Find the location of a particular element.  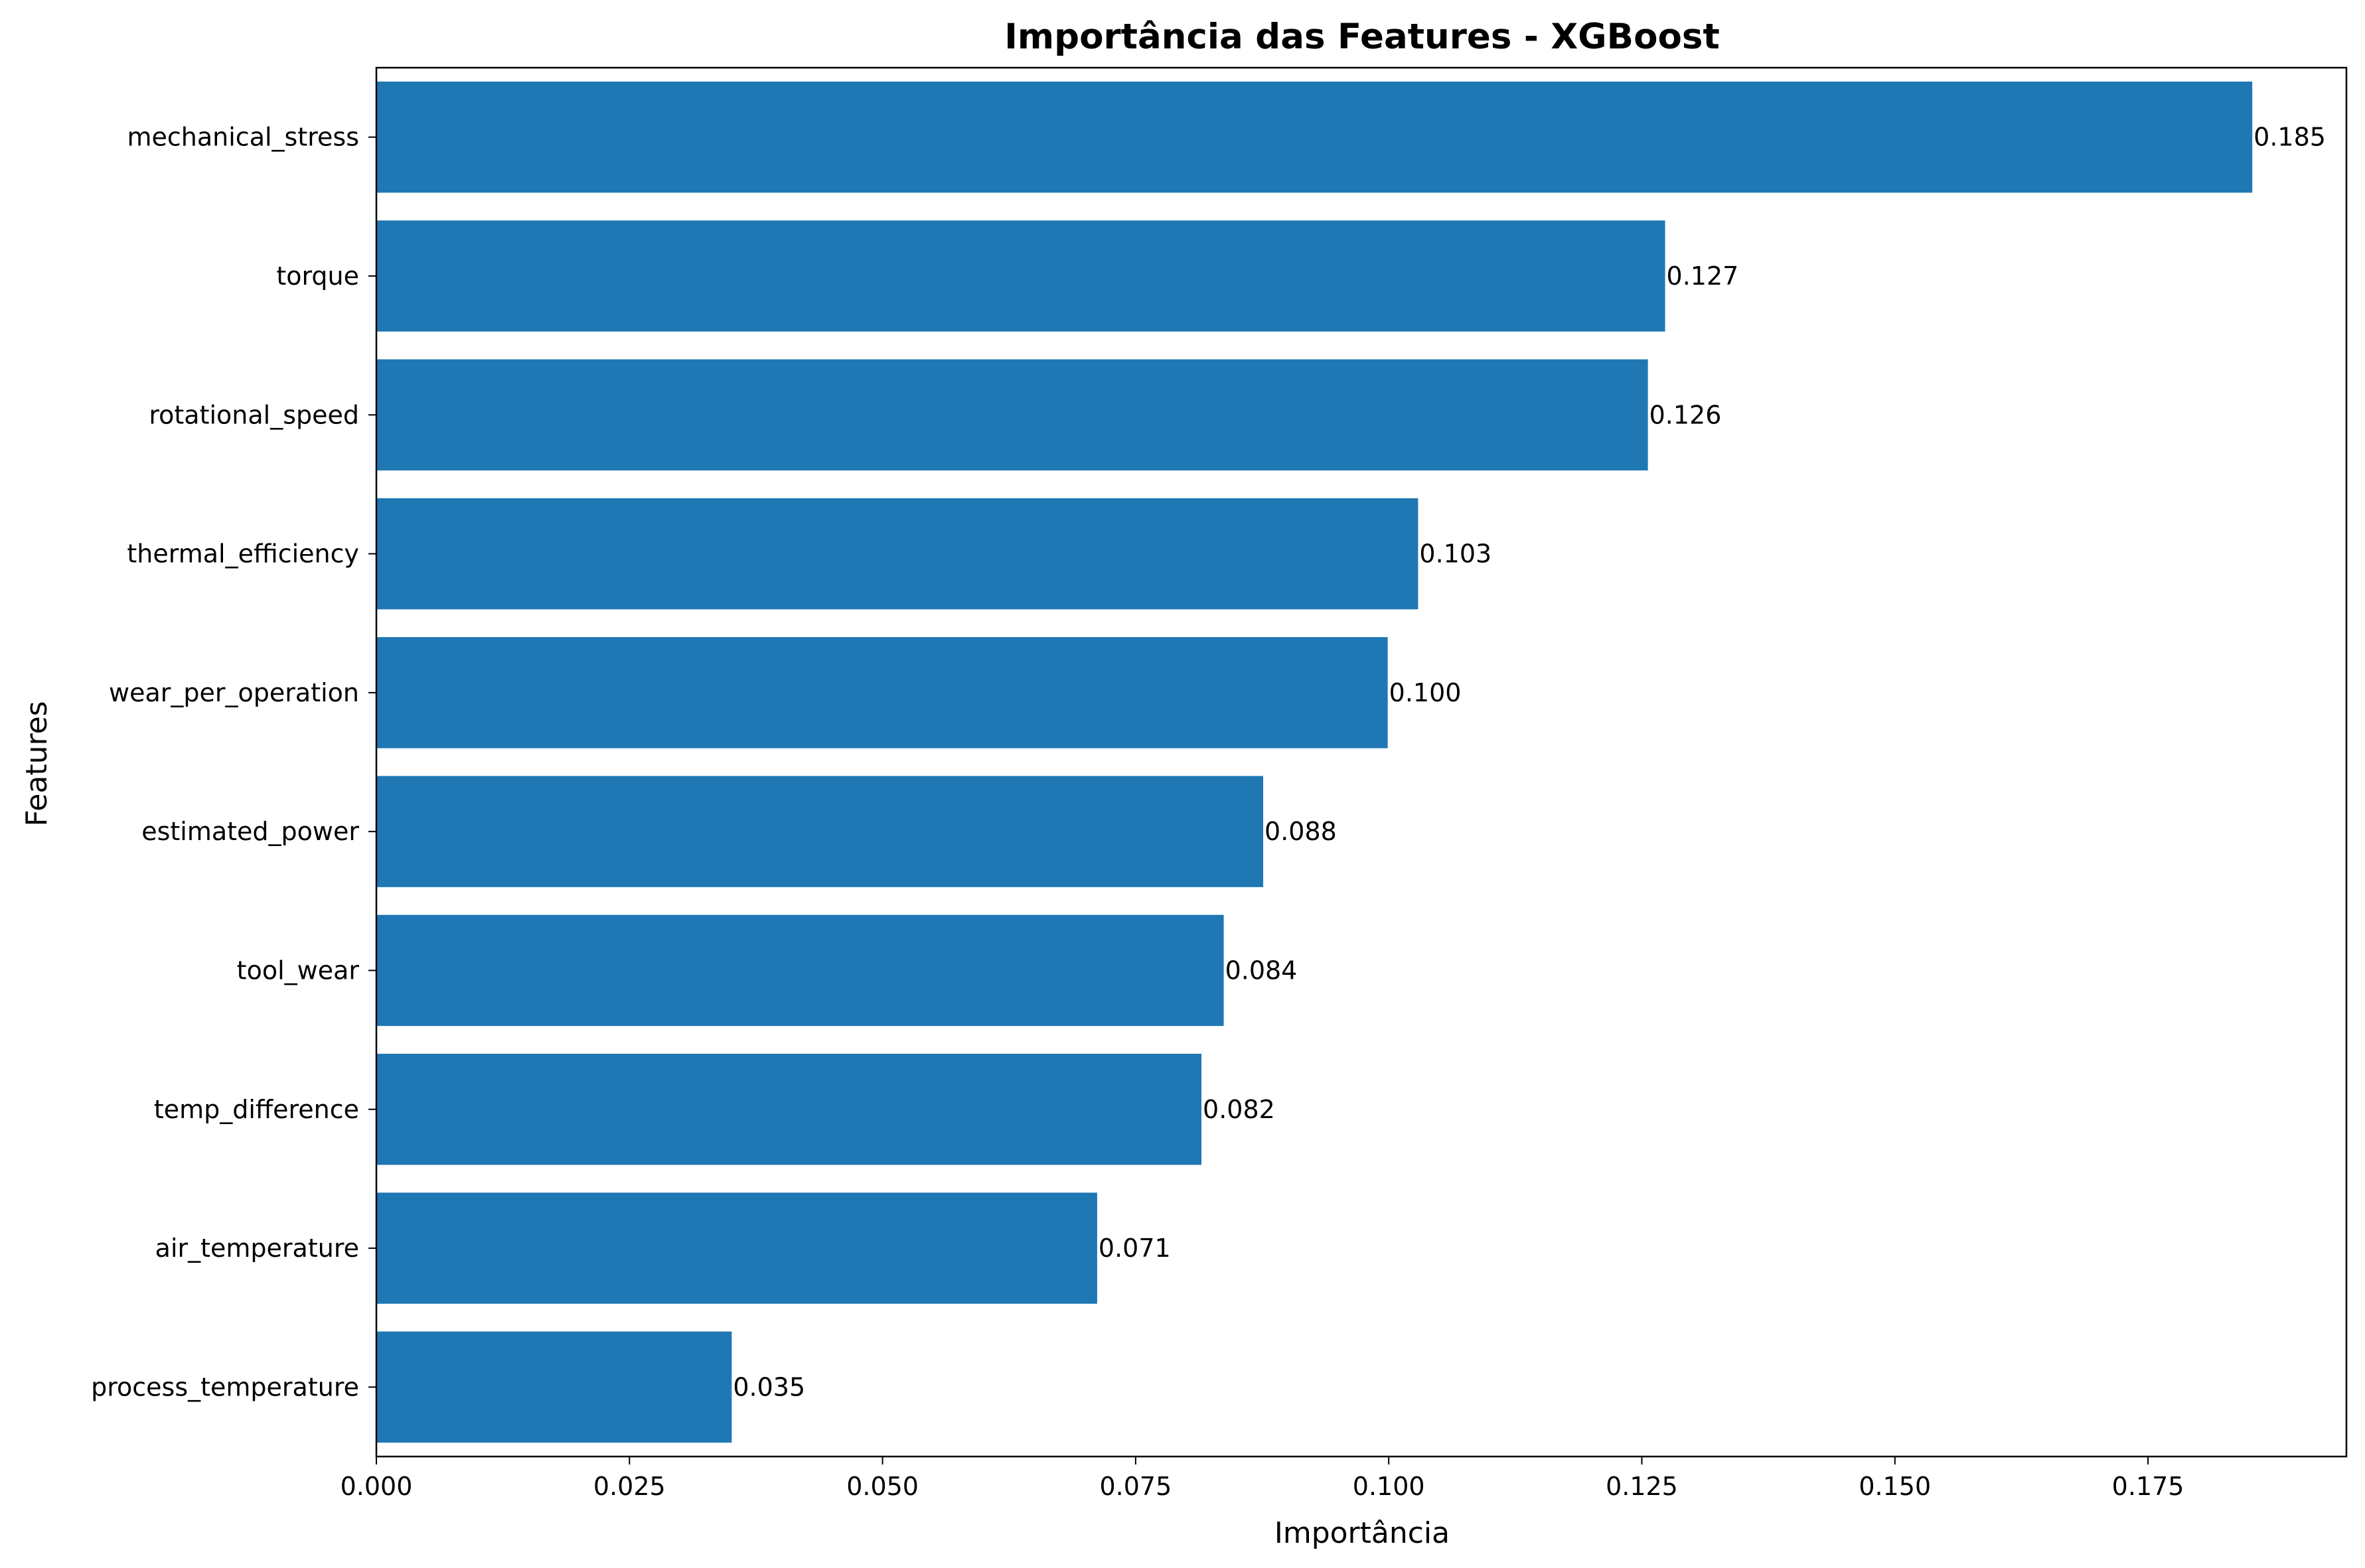

bar-value-label: 0.035 is located at coordinates (769, 1386).